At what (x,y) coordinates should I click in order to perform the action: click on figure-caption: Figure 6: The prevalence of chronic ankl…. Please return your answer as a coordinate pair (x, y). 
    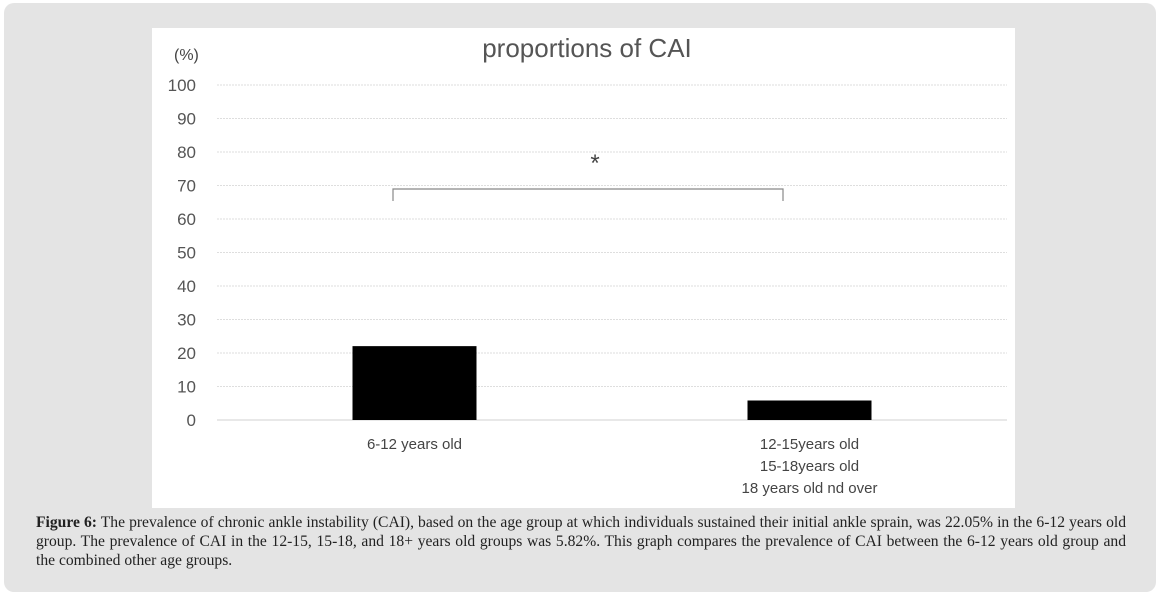
    Looking at the image, I should click on (581, 541).